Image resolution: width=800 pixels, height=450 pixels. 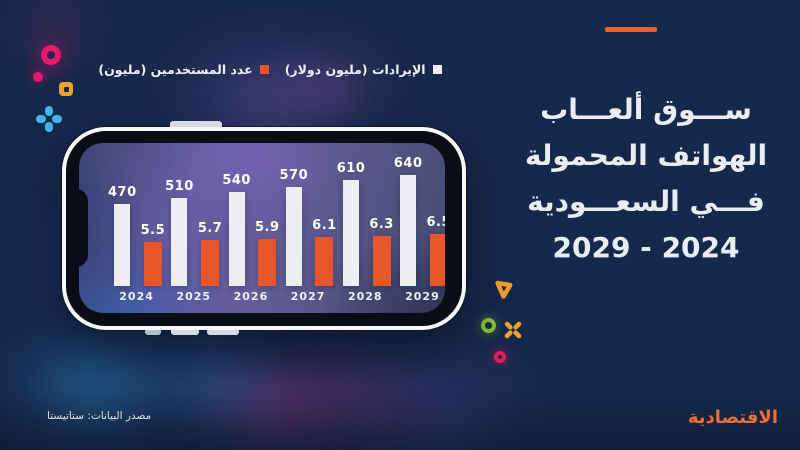 What do you see at coordinates (355, 69) in the screenshot?
I see `legend-label-revenue: الإيرادات (مليون دولار)` at bounding box center [355, 69].